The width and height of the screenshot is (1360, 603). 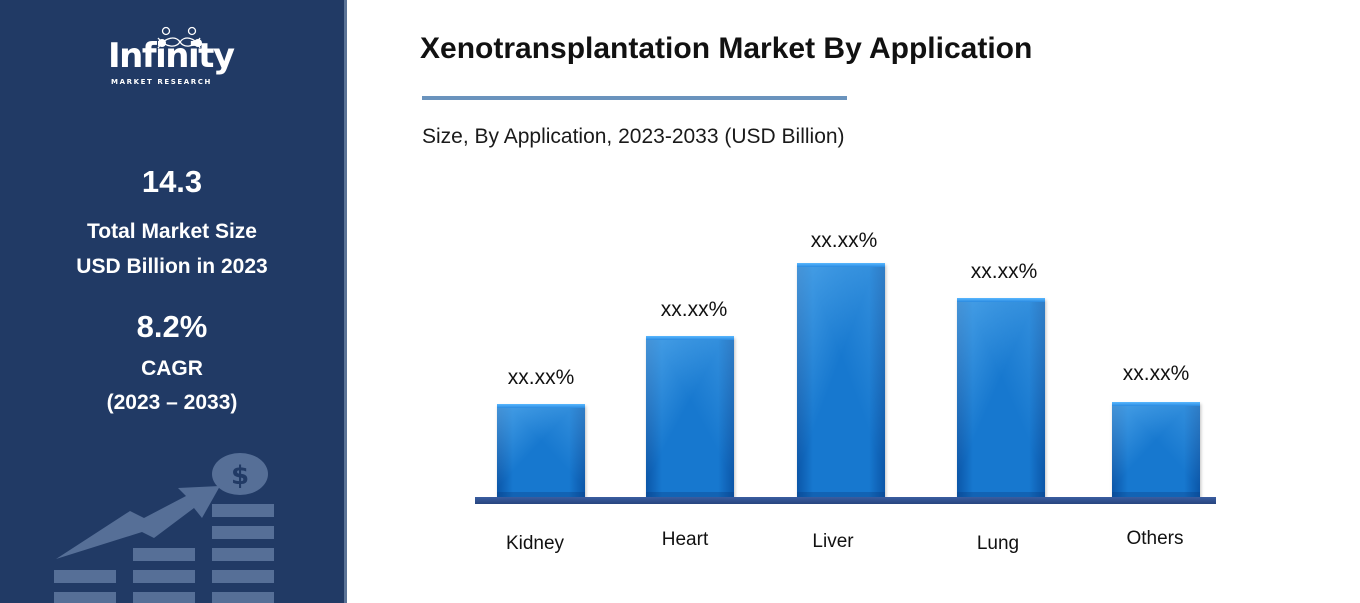 I want to click on value-label-kidney: xx.xx%, so click(x=541, y=377).